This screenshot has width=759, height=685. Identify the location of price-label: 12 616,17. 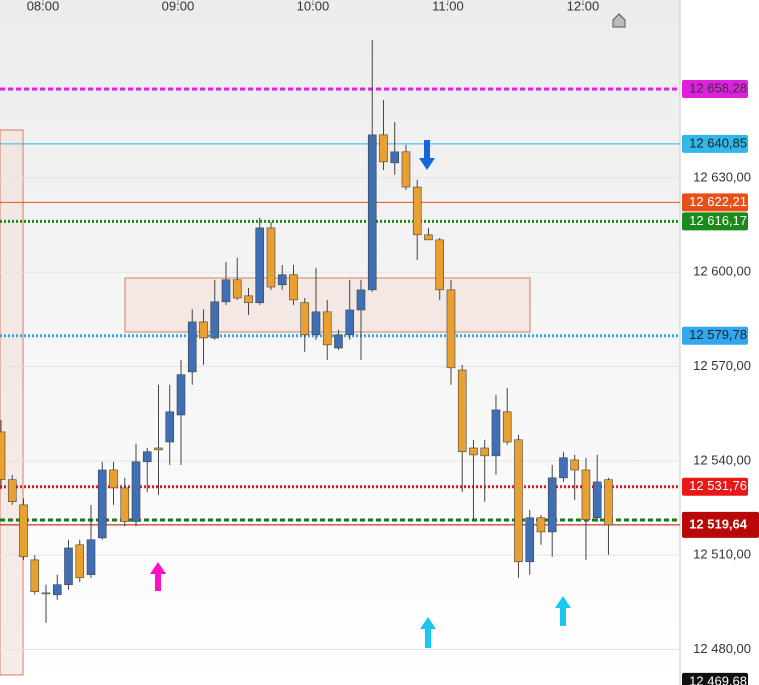
(718, 220).